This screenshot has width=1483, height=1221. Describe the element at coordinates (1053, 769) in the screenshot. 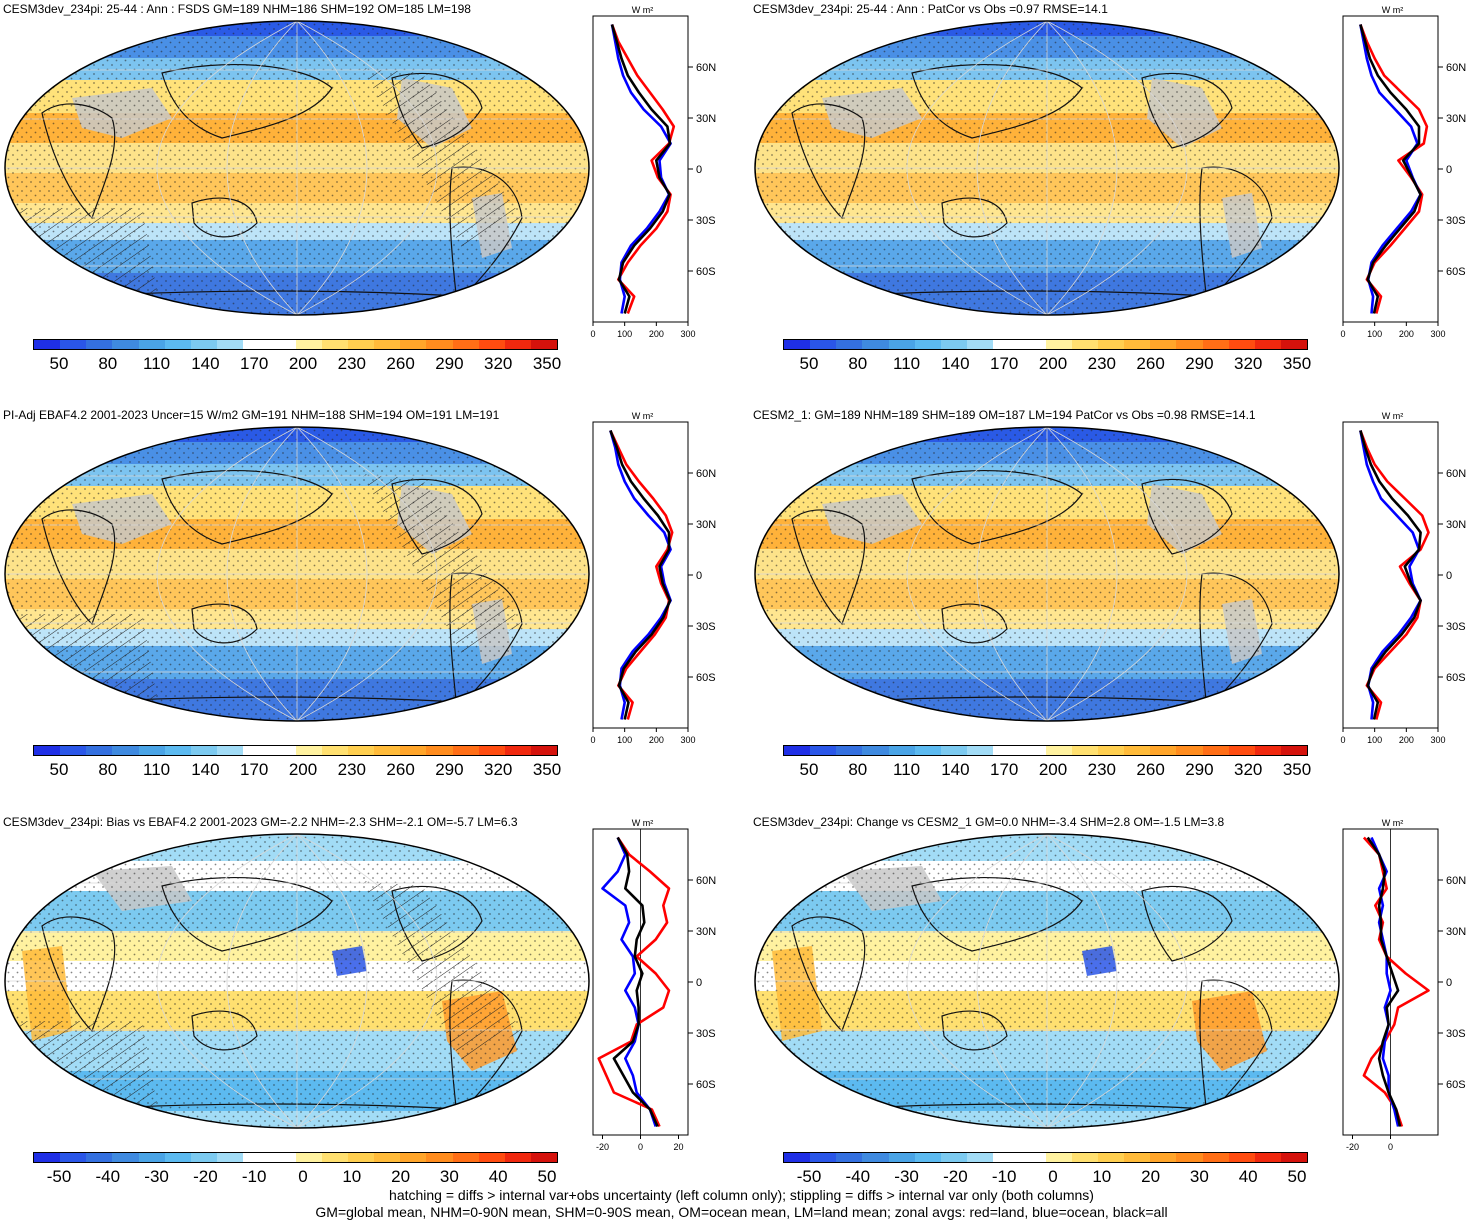

I see `colorbar-label: 200` at that location.